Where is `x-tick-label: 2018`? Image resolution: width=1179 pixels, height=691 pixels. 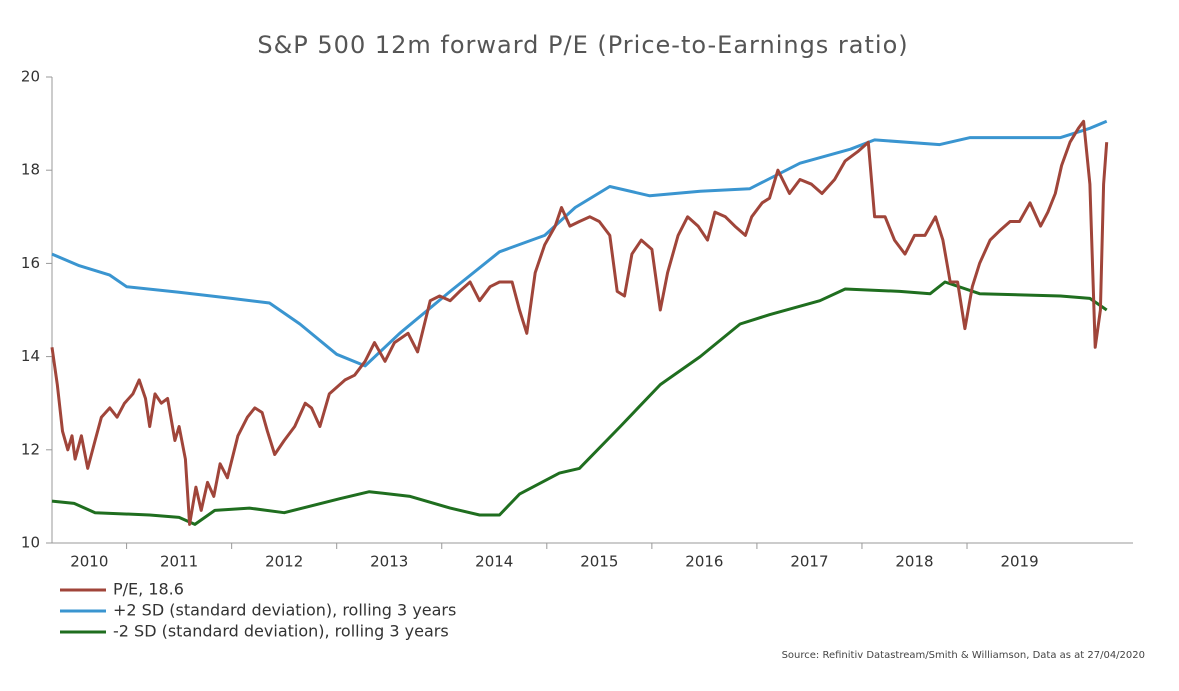 x-tick-label: 2018 is located at coordinates (914, 562).